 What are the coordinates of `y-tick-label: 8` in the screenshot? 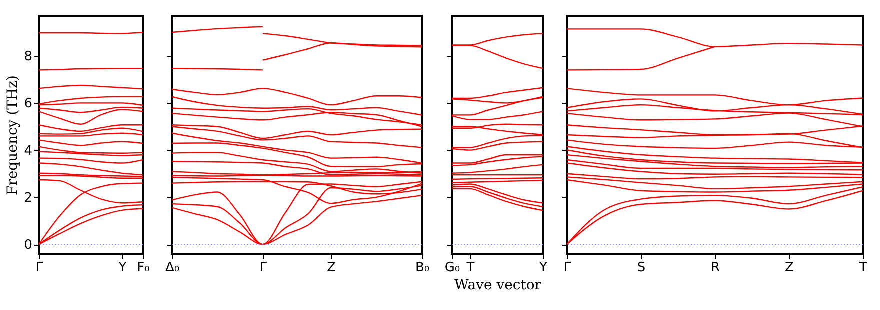 It's located at (28, 57).